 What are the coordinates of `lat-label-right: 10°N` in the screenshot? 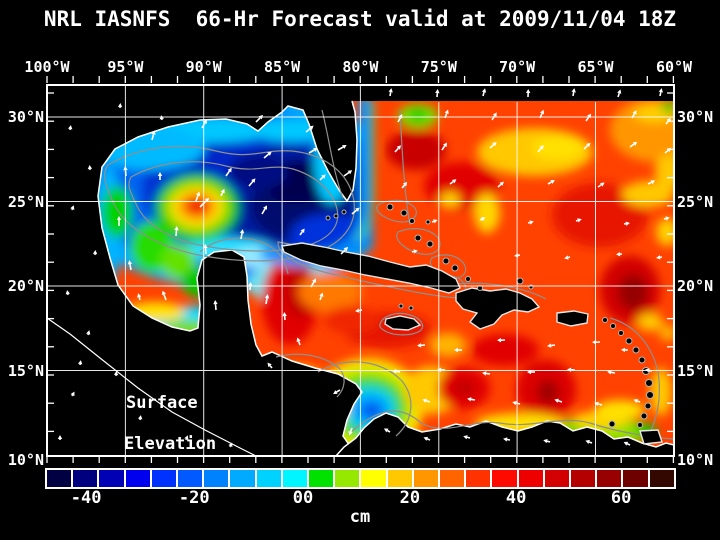 It's located at (695, 460).